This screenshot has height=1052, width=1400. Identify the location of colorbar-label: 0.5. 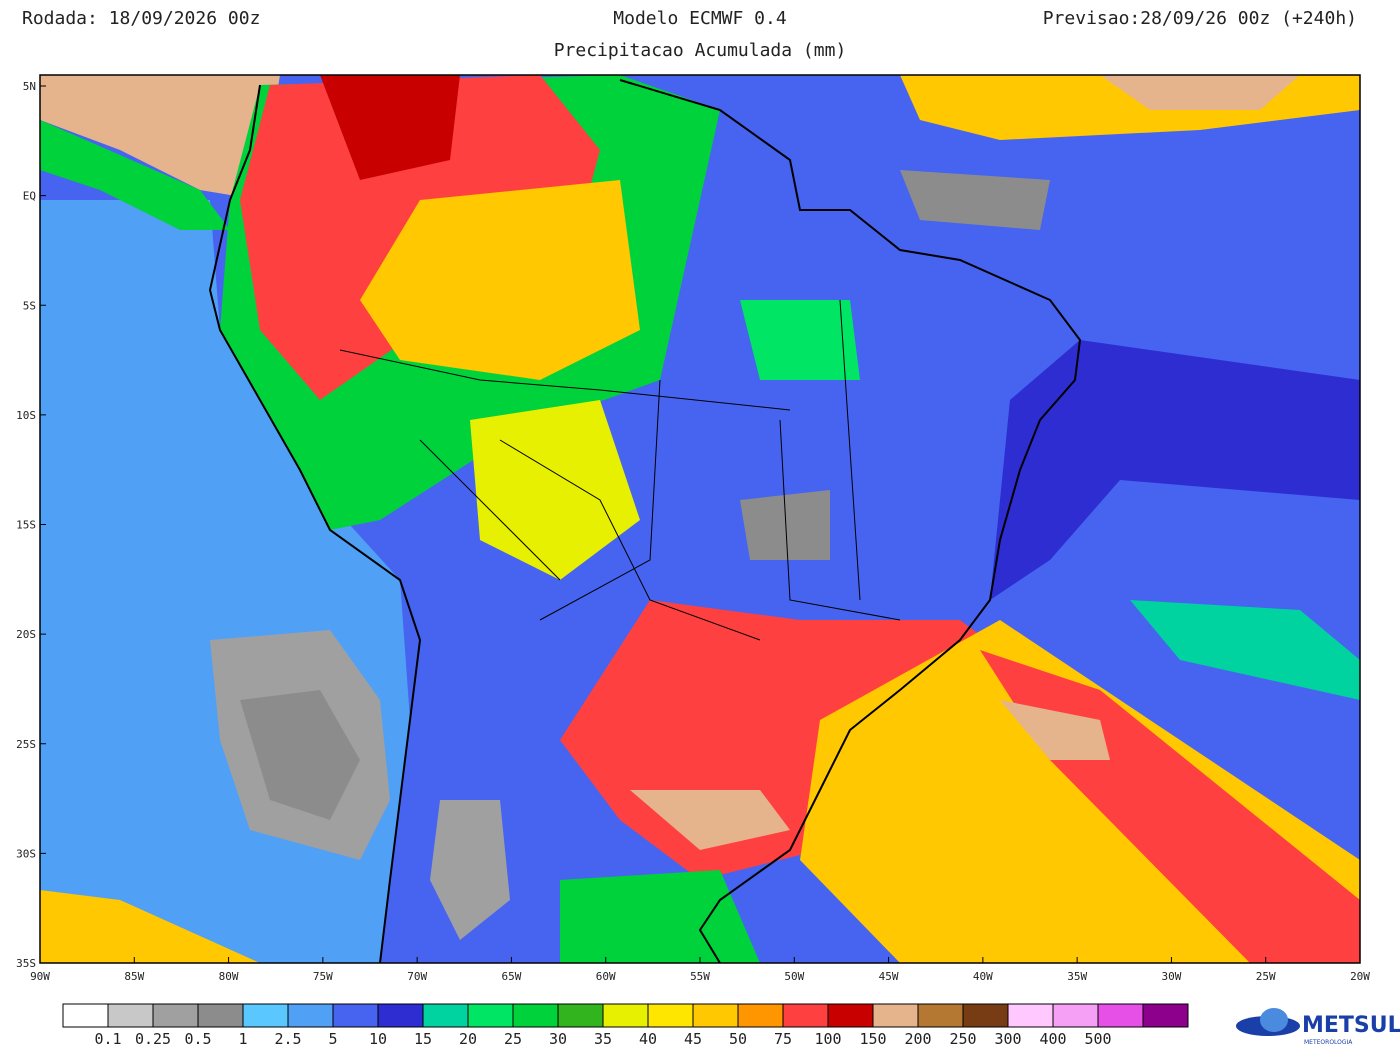
(197, 1039).